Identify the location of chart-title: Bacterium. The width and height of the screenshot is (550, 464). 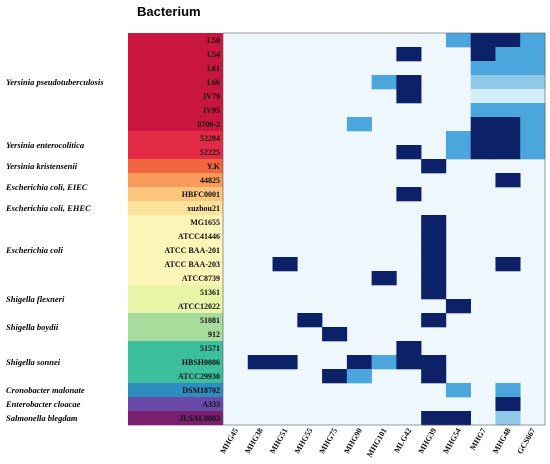
(169, 11).